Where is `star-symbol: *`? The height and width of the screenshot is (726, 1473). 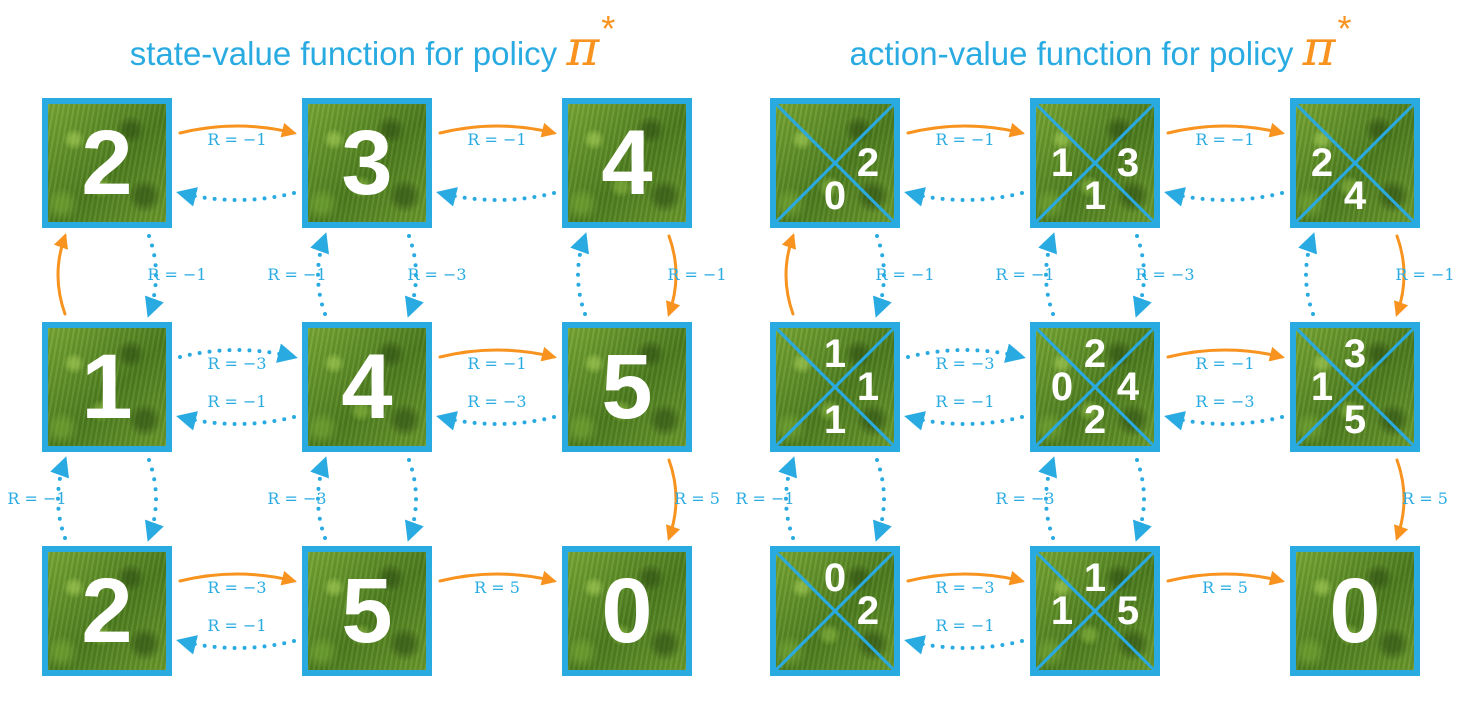 star-symbol: * is located at coordinates (1344, 28).